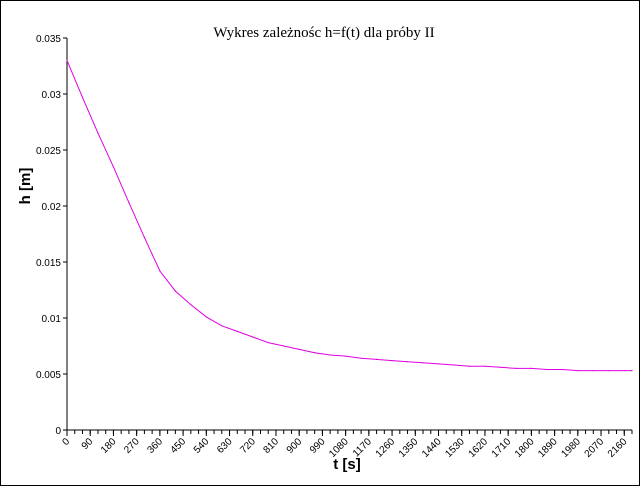  Describe the element at coordinates (571, 448) in the screenshot. I see `x-tick-label: 1980` at that location.